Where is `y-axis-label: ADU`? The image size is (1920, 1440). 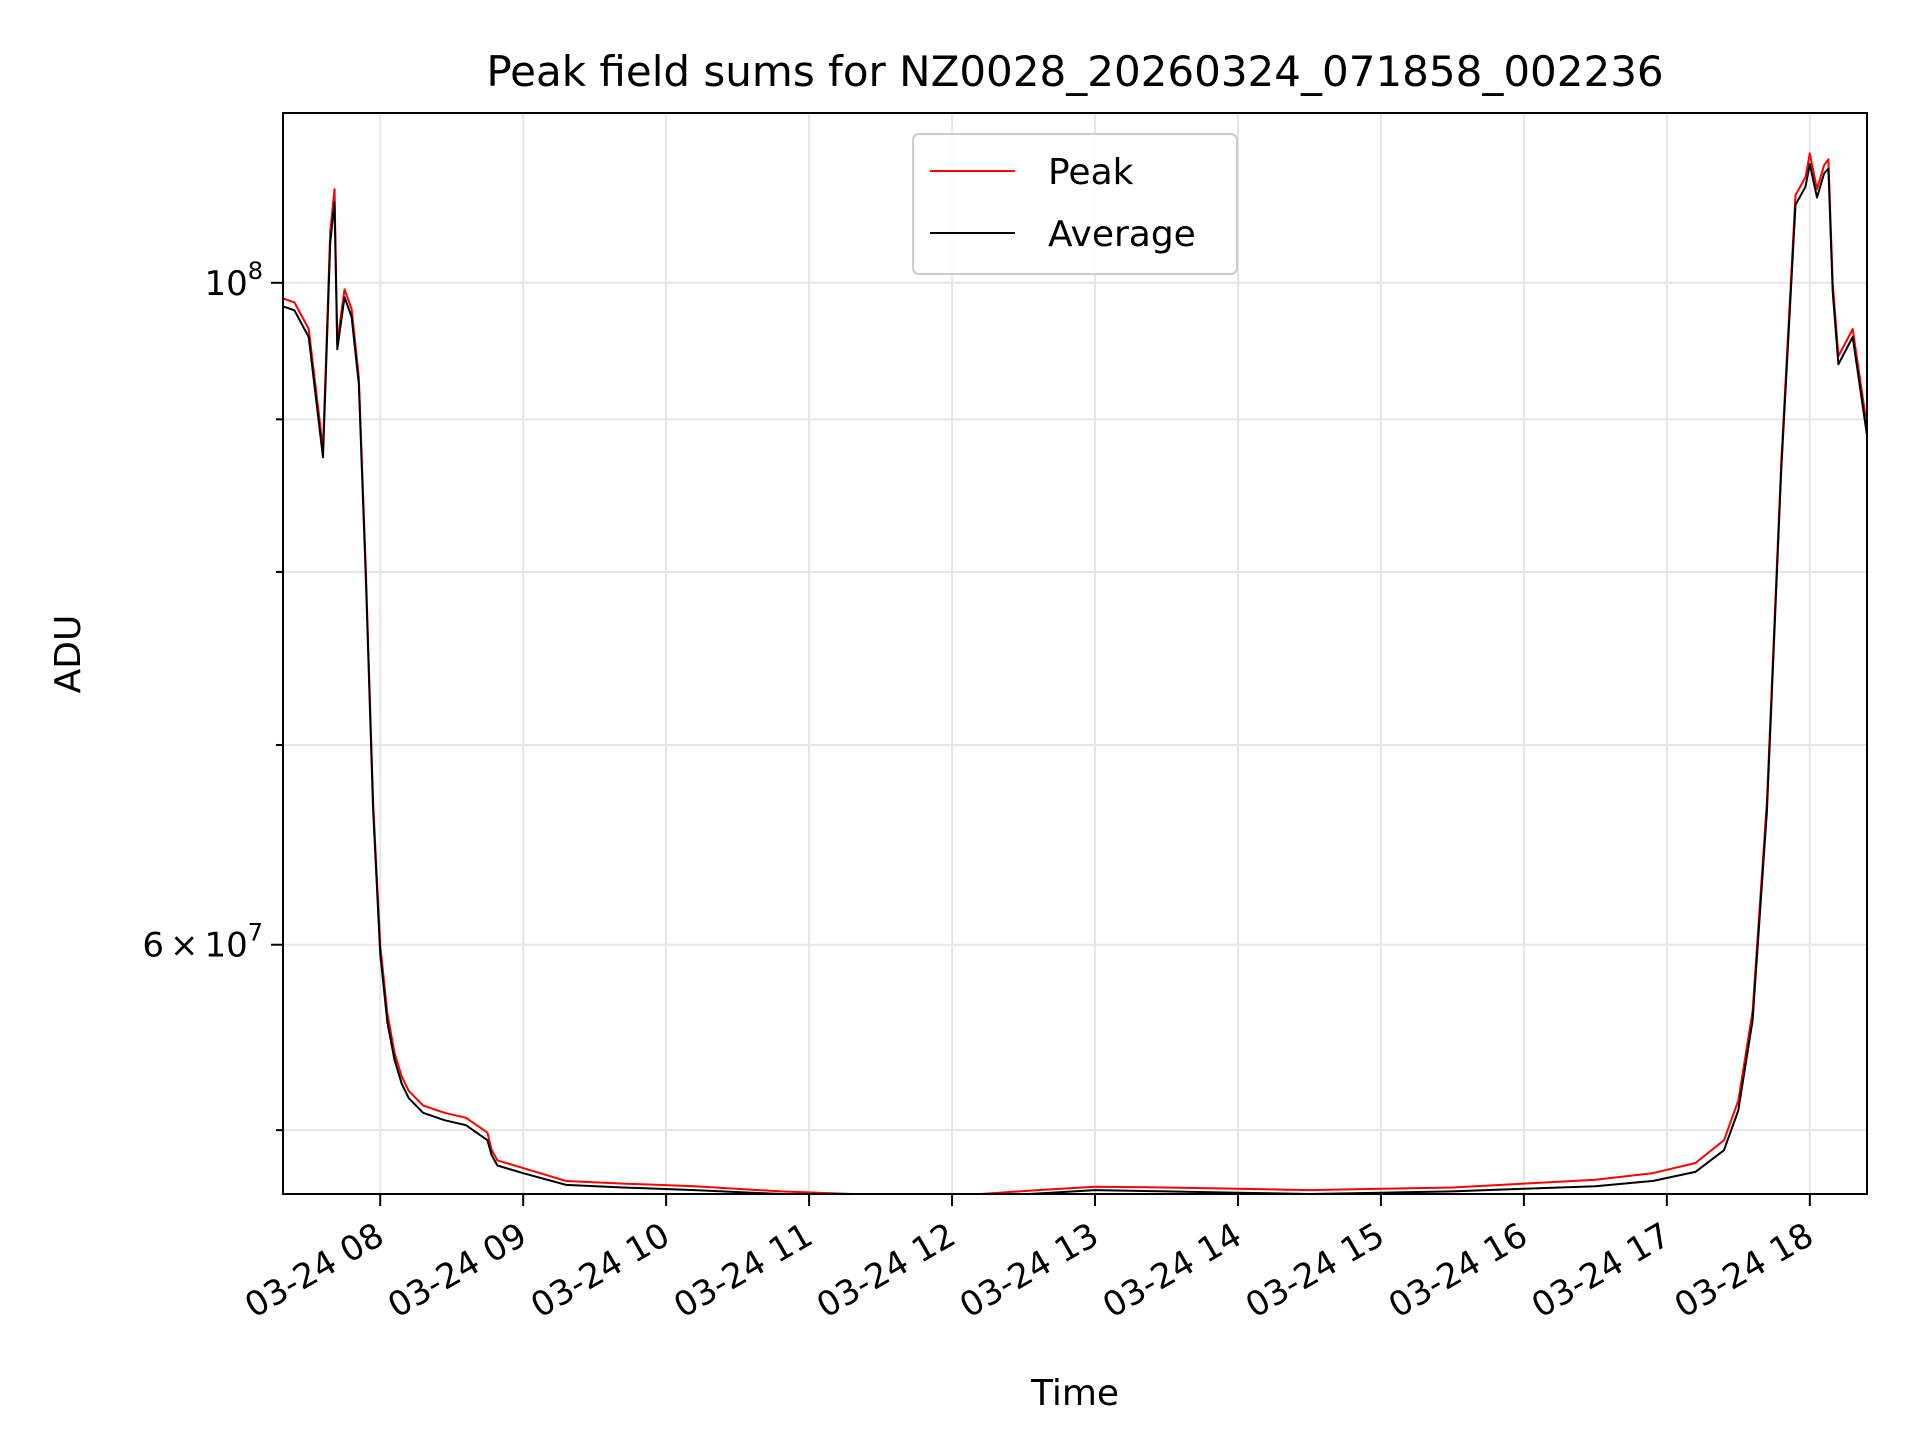 y-axis-label: ADU is located at coordinates (68, 654).